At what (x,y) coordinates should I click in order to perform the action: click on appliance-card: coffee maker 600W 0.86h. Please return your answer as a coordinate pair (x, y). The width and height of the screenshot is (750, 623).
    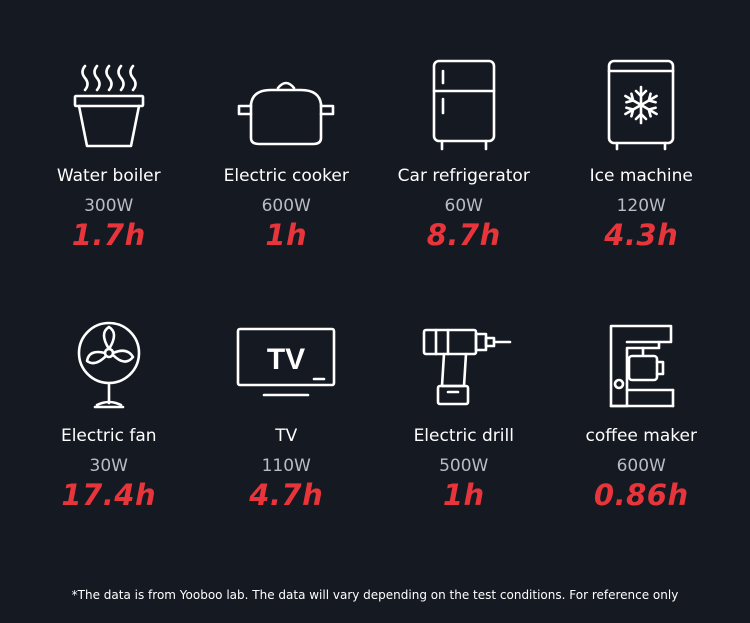
    Looking at the image, I should click on (642, 445).